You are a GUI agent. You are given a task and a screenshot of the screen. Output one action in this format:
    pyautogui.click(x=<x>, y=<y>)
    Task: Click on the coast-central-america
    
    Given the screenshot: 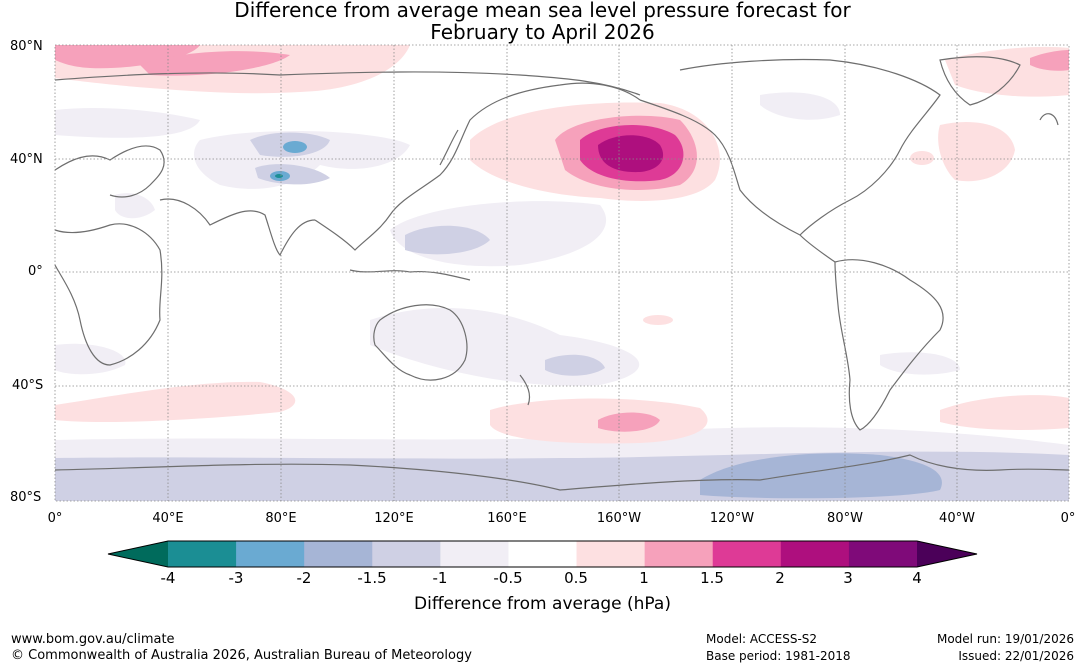 What is the action you would take?
    pyautogui.click(x=817, y=248)
    